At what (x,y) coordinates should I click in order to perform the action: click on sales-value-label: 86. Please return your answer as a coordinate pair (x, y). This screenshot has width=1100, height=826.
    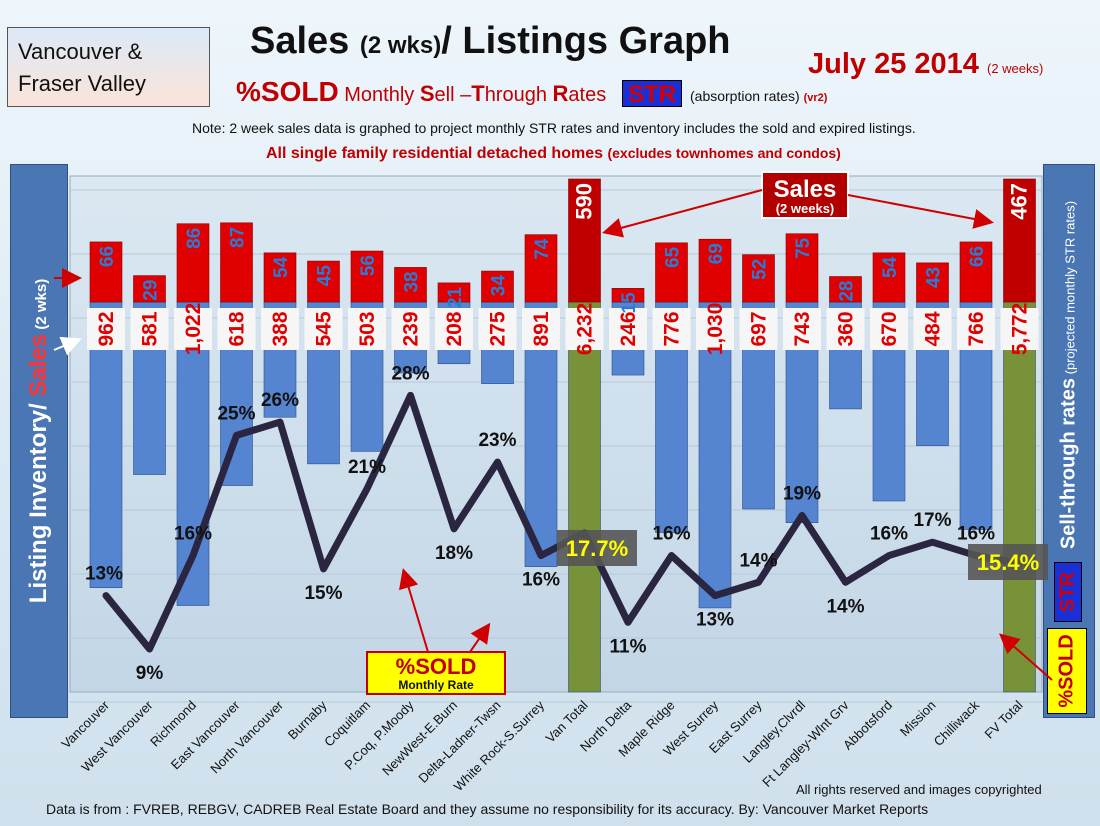
    Looking at the image, I should click on (194, 238).